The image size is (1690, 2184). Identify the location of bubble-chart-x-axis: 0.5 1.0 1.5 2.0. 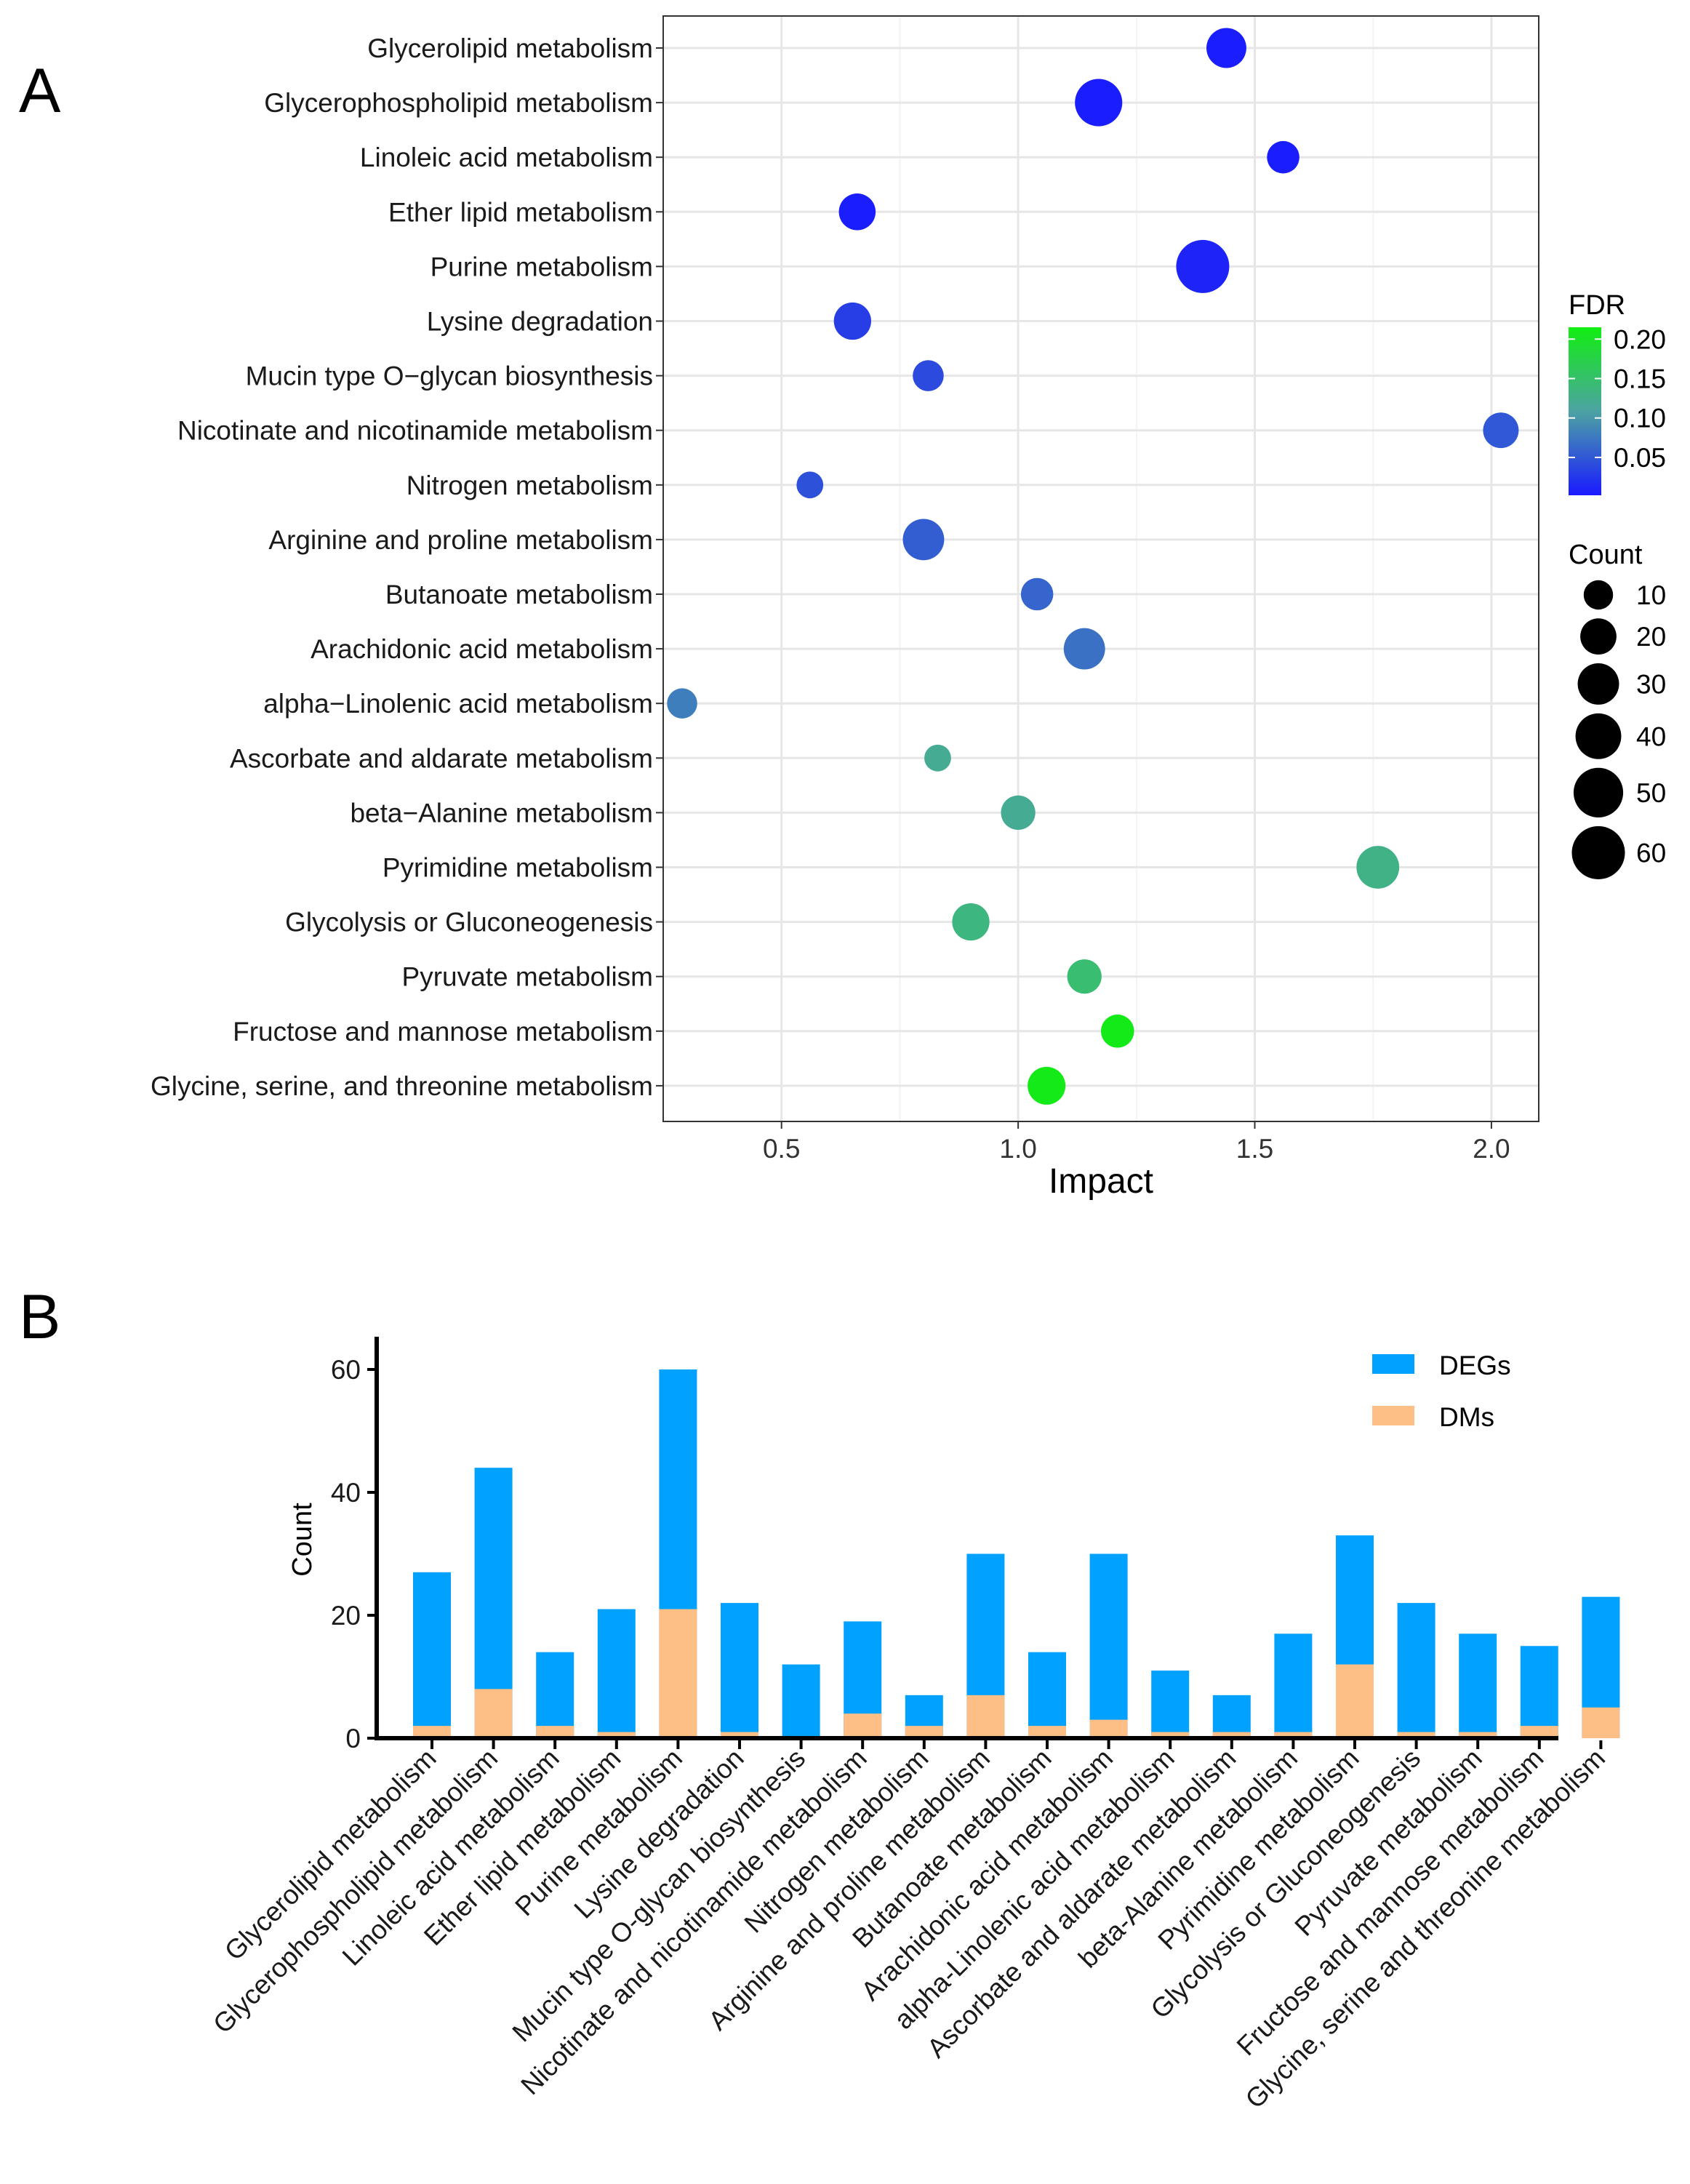
(1136, 1142).